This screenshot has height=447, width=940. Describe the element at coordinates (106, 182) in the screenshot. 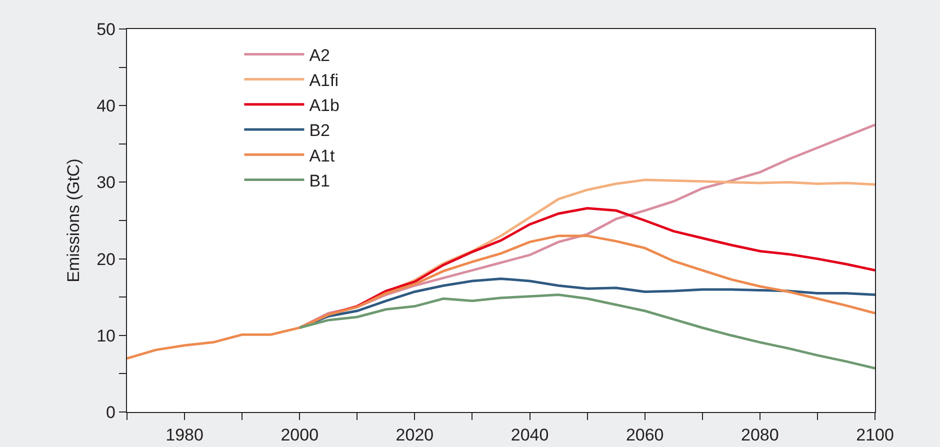

I see `y-tick-label: 30` at that location.